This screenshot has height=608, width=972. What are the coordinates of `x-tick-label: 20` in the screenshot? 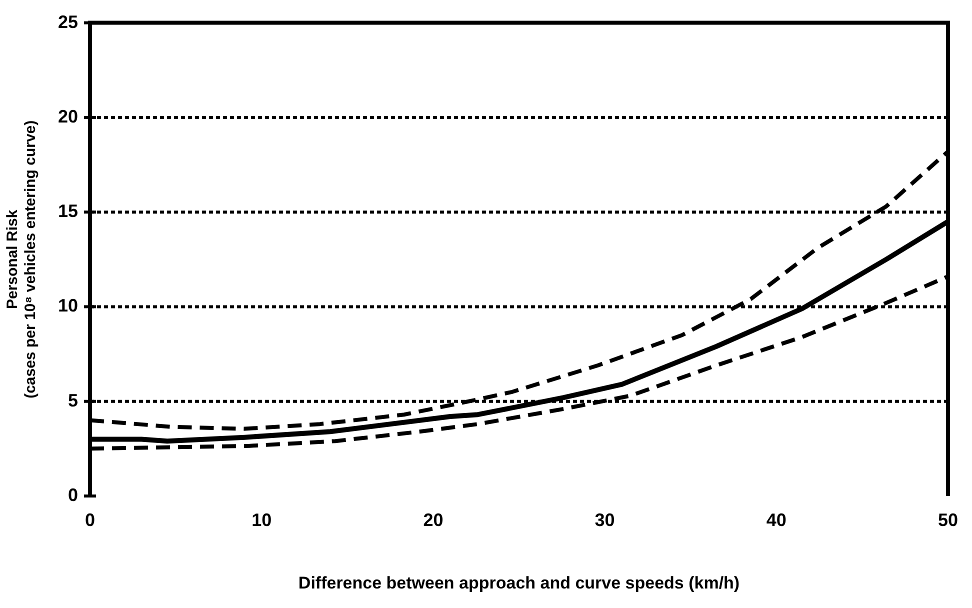 It's located at (433, 520).